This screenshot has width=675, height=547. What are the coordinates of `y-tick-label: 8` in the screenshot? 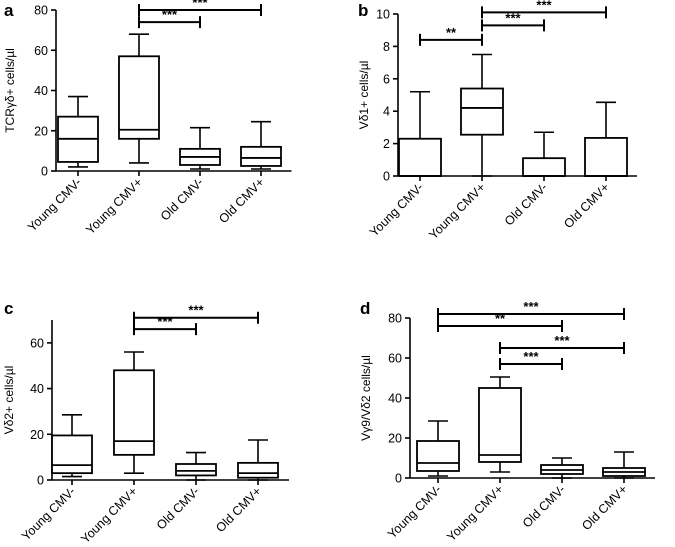 It's located at (386, 47).